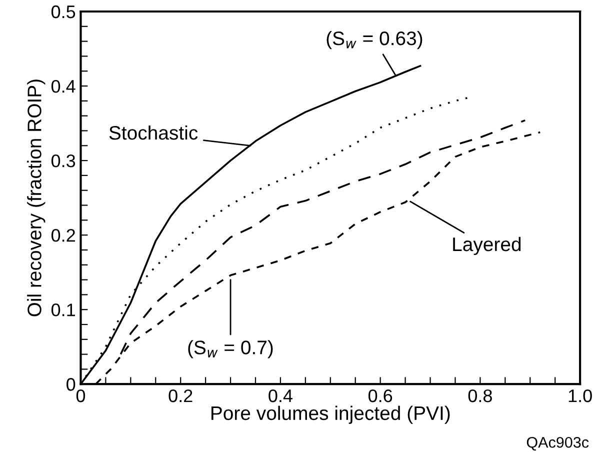 Image resolution: width=598 pixels, height=460 pixels. Describe the element at coordinates (280, 395) in the screenshot. I see `x-tick-label: 0.4` at that location.